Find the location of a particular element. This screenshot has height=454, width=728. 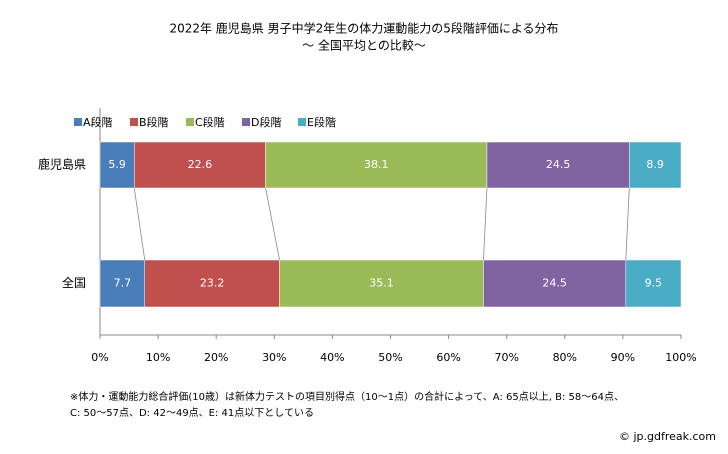

value-label: 7.7 is located at coordinates (123, 283).